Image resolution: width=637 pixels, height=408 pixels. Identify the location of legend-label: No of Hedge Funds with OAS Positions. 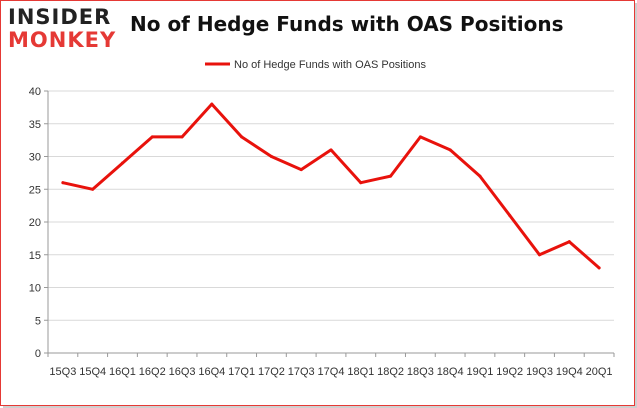
(330, 65).